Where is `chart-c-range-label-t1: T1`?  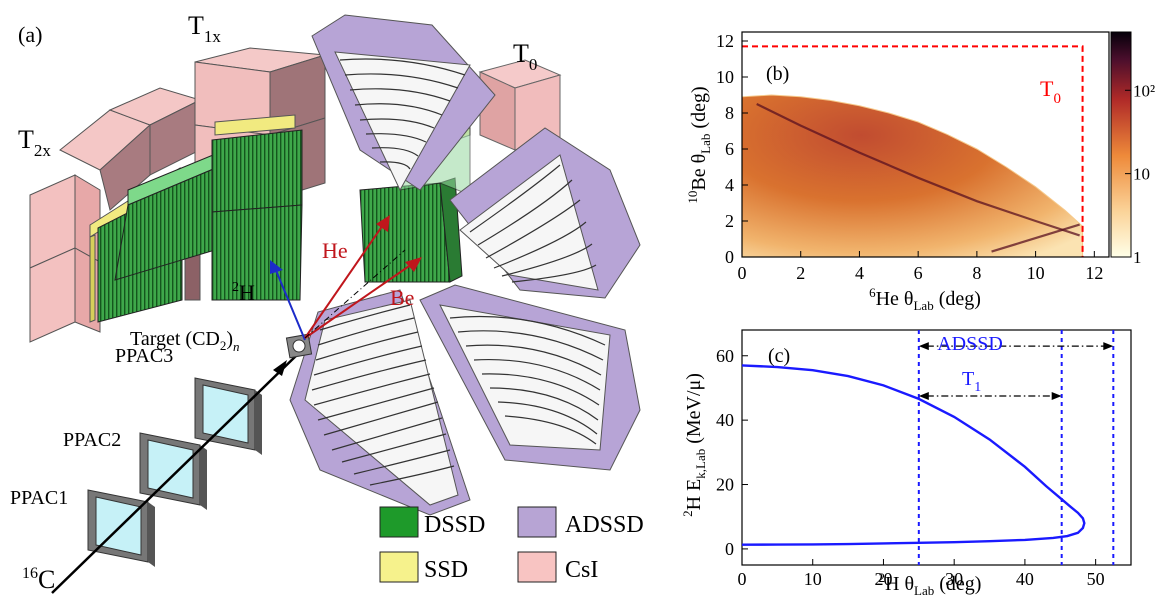
chart-c-range-label-t1: T1 is located at coordinates (971, 381).